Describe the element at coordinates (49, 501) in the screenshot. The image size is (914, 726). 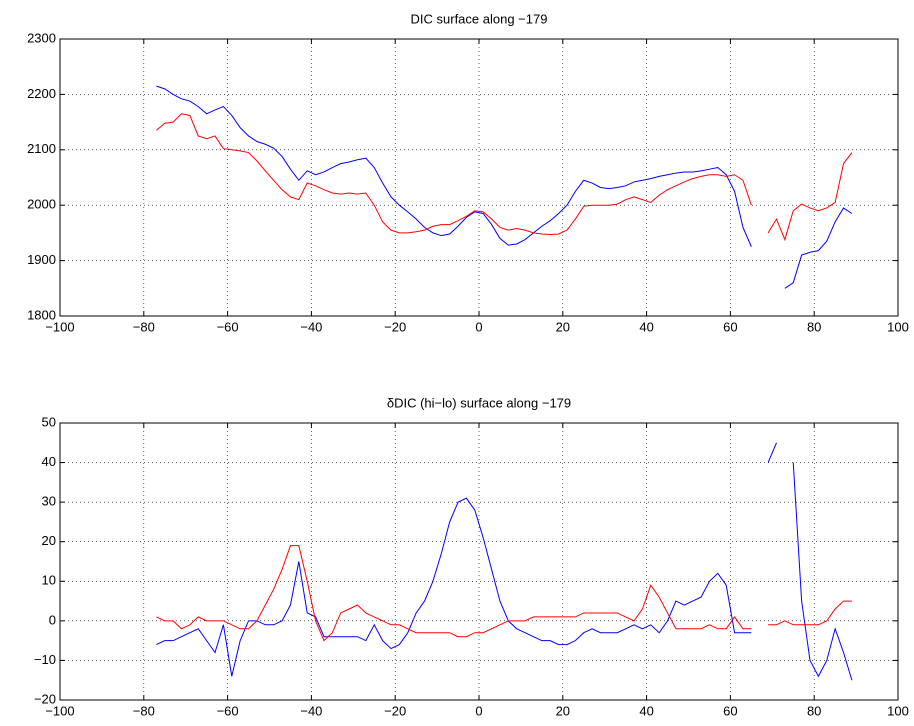
I see `y-tick-label: 30` at that location.